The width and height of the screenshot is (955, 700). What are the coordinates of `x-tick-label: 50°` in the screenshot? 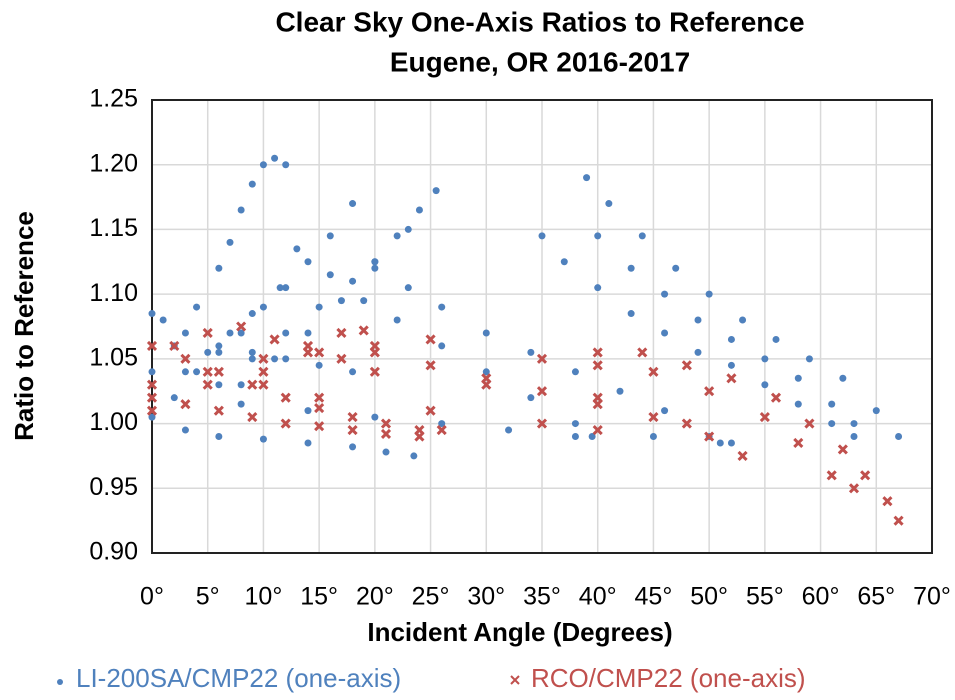 It's located at (709, 597).